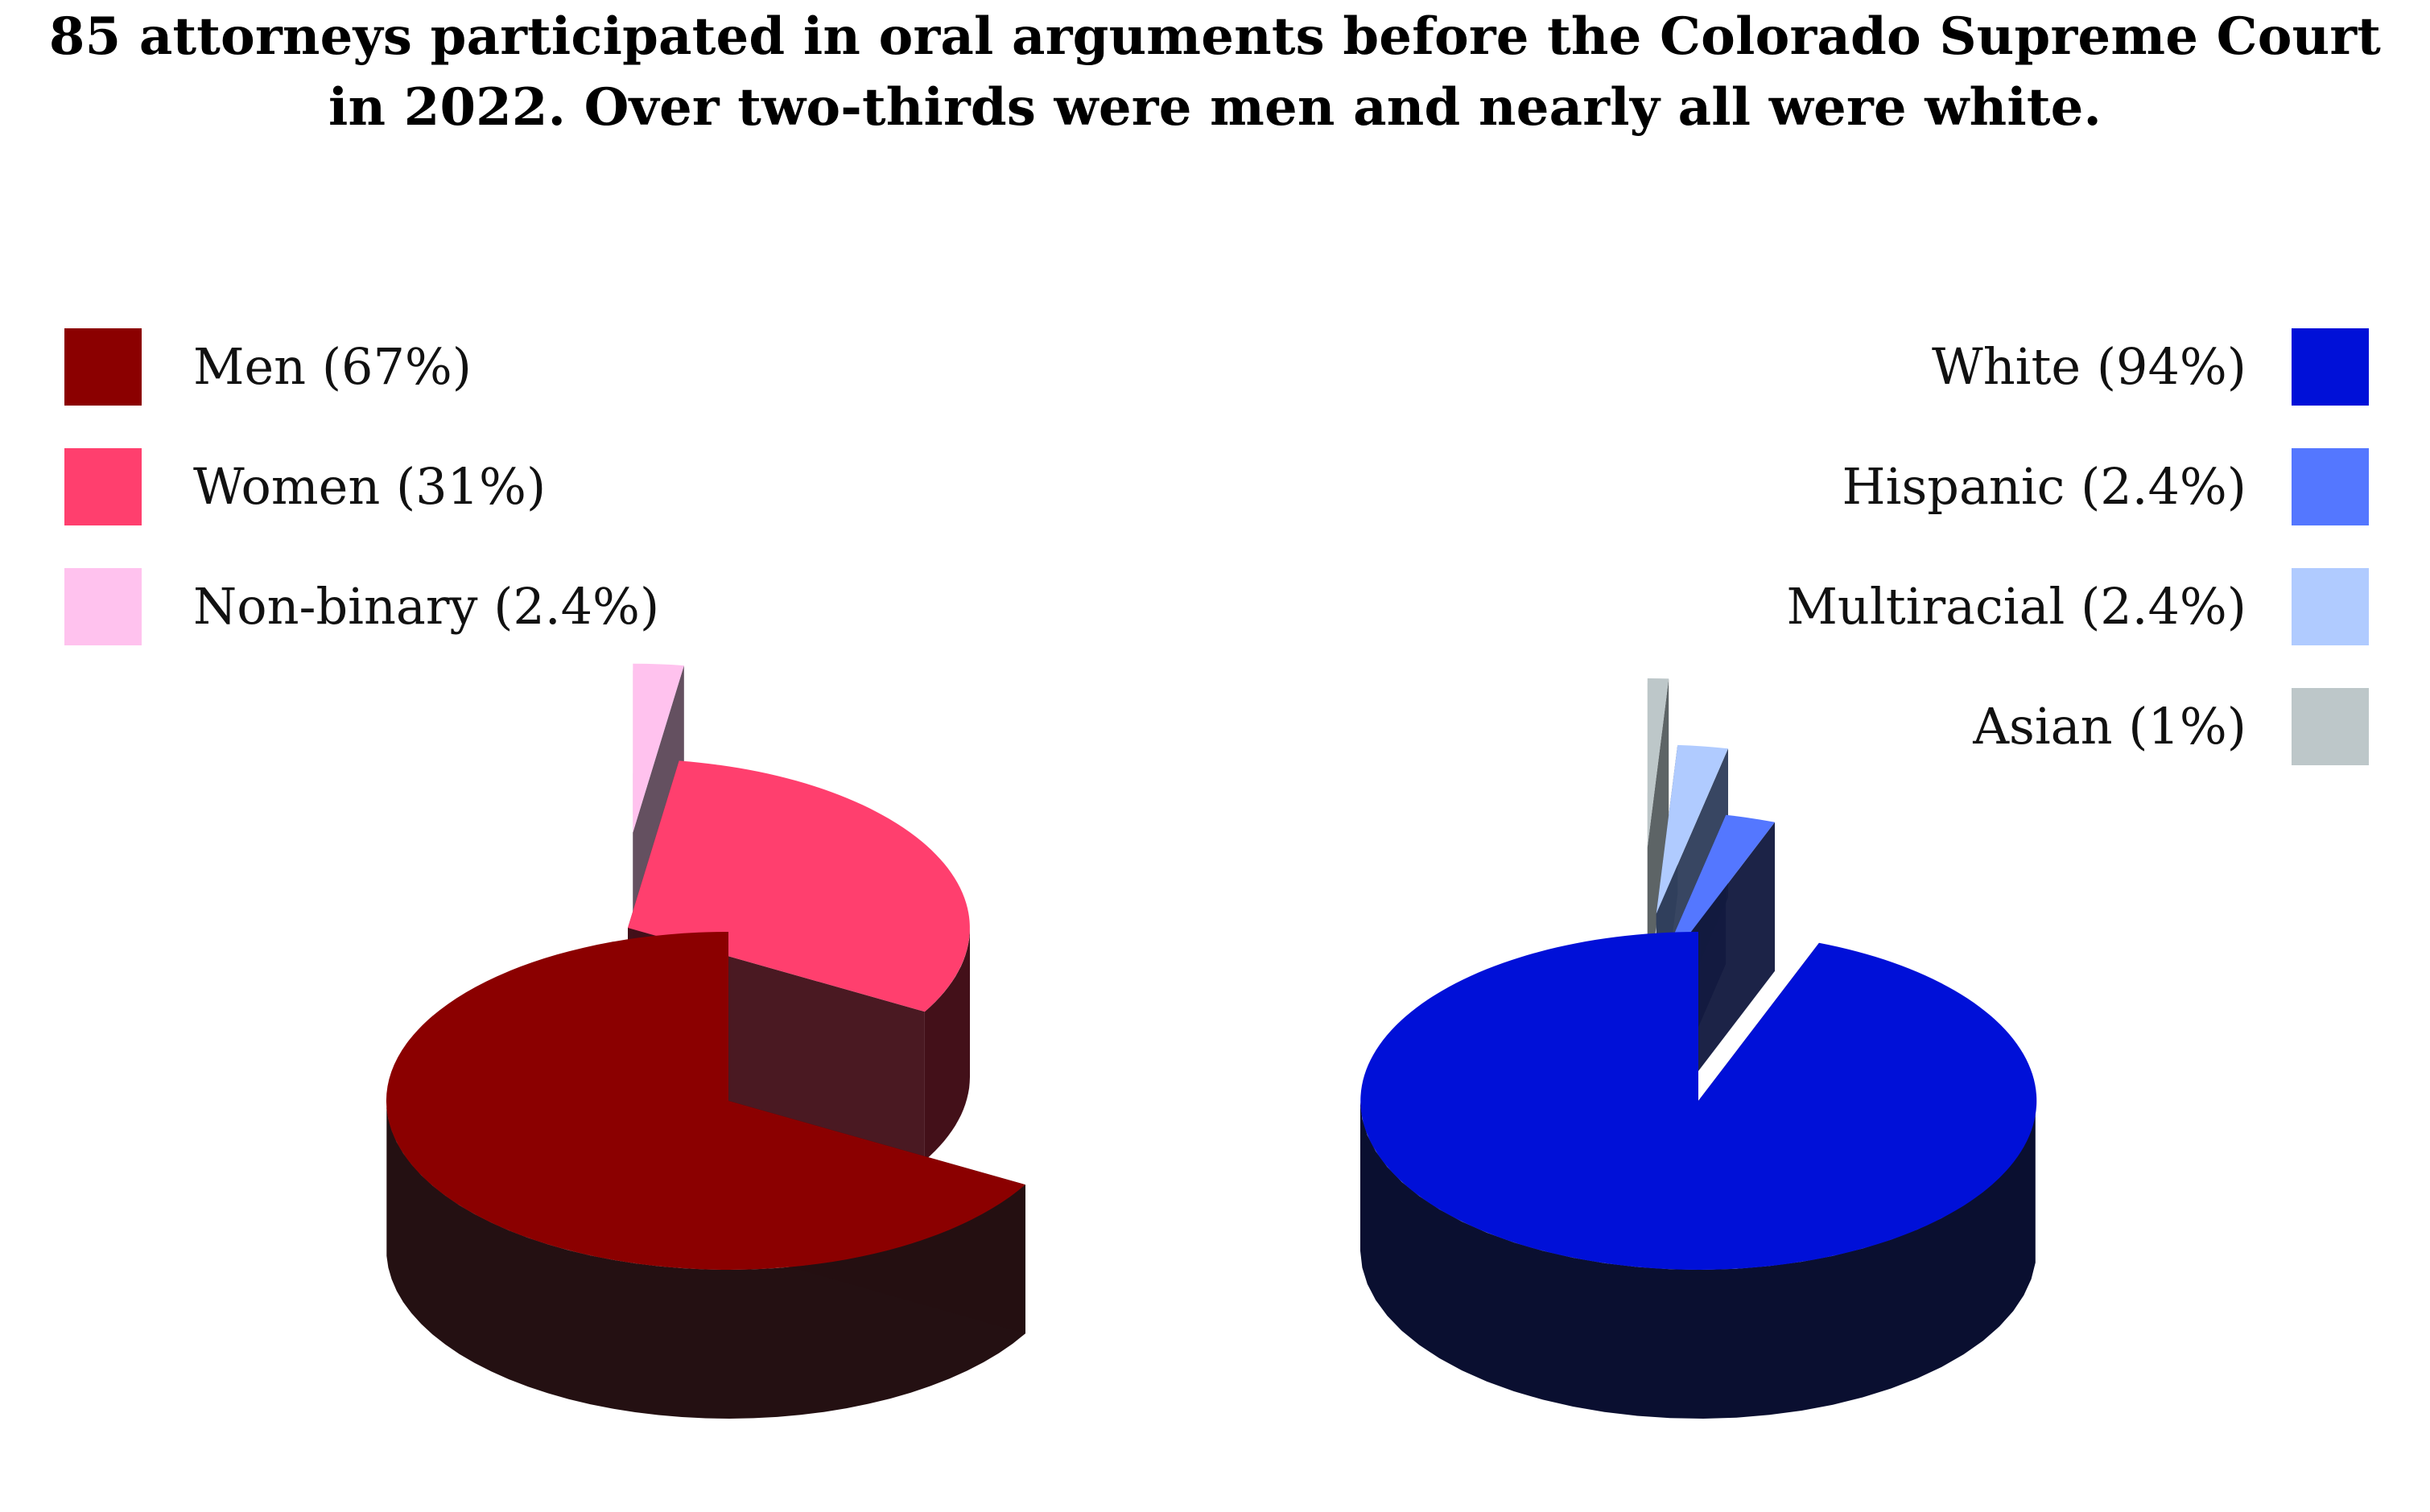 The height and width of the screenshot is (1512, 2430). Describe the element at coordinates (1658, 762) in the screenshot. I see `slice-top-asian` at that location.